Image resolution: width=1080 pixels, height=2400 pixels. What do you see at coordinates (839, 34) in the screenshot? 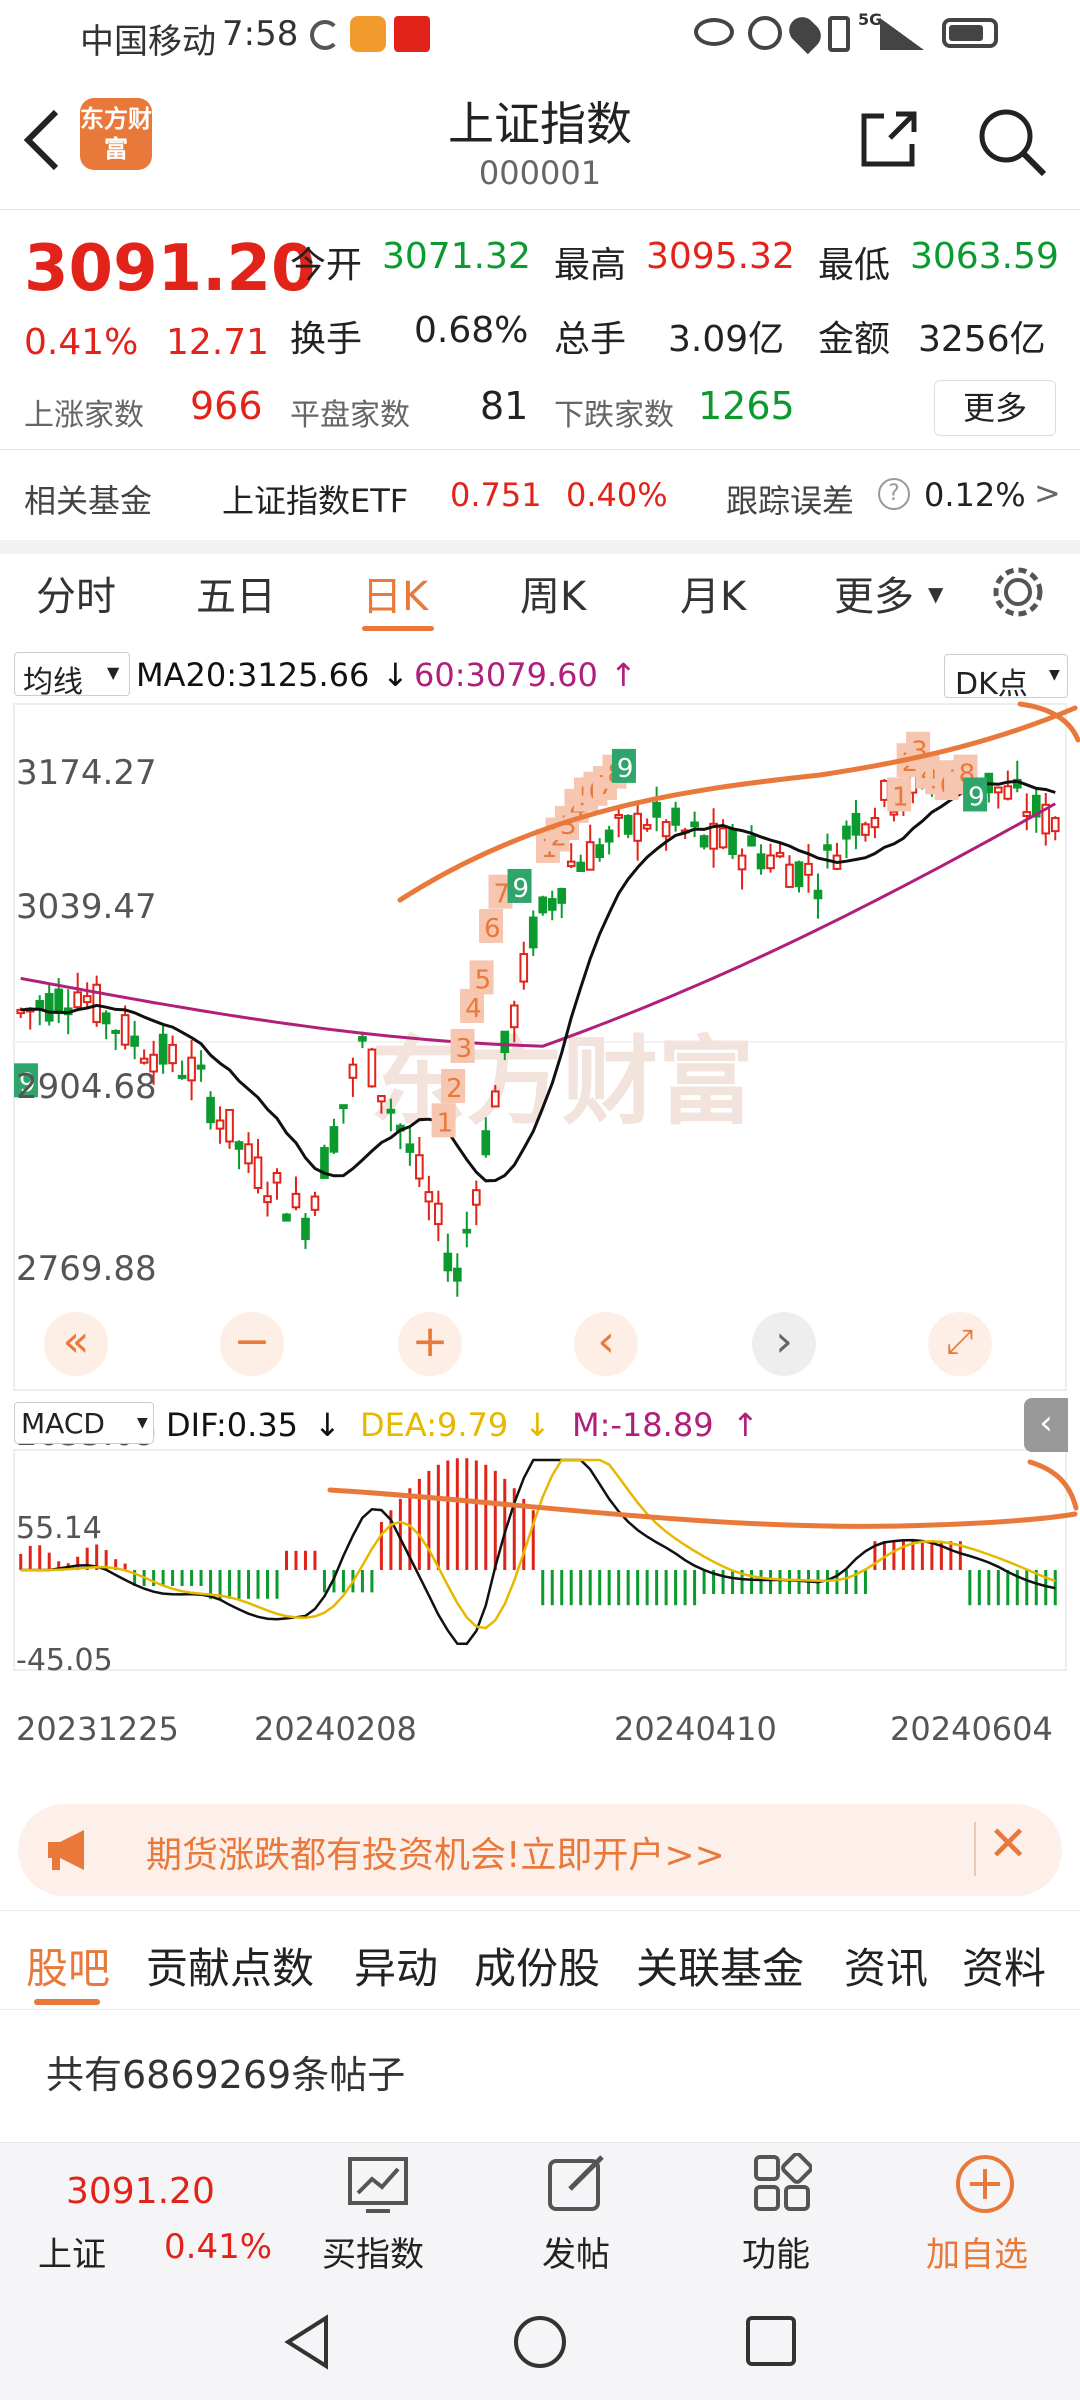
I see `vibrate-icon` at bounding box center [839, 34].